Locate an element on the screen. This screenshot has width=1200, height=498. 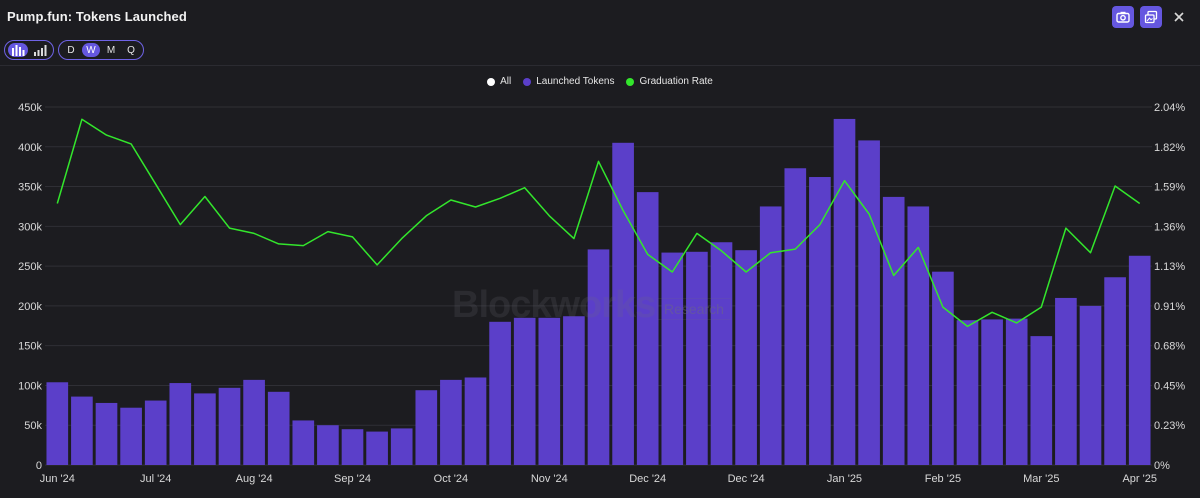
timeframe-day: D is located at coordinates (71, 50).